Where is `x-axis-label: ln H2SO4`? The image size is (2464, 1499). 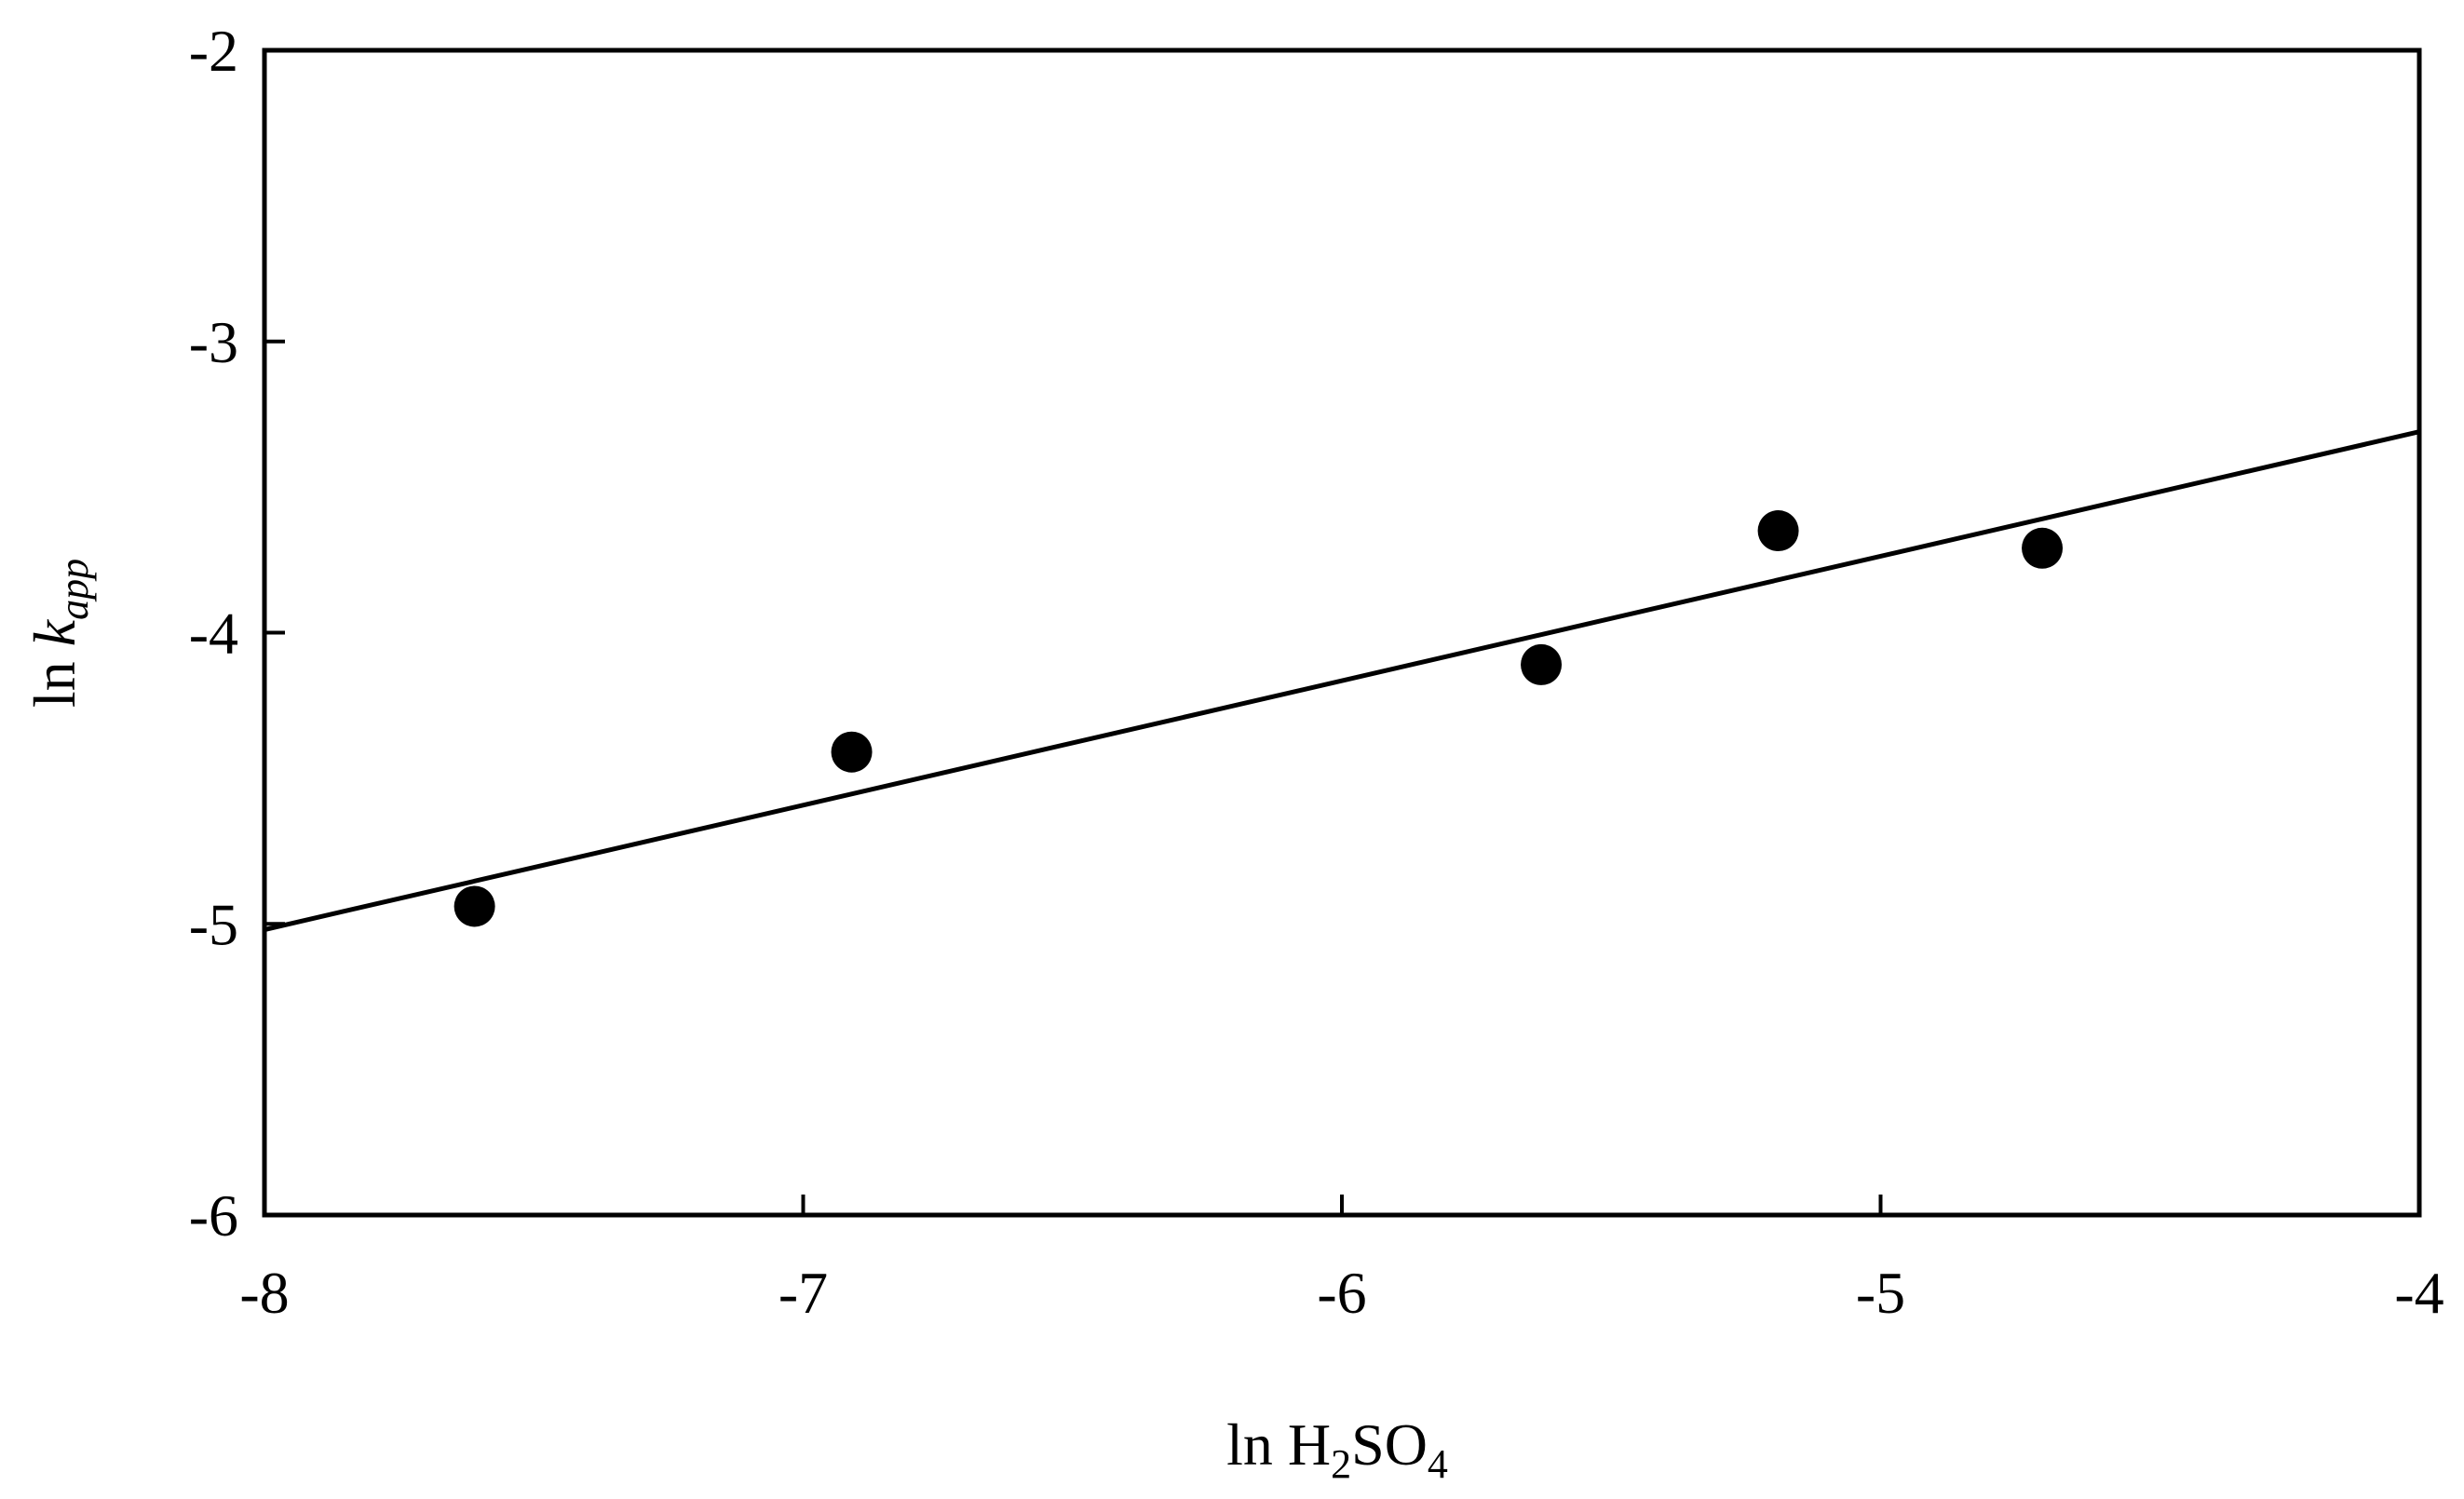 x-axis-label: ln H2SO4 is located at coordinates (1337, 1449).